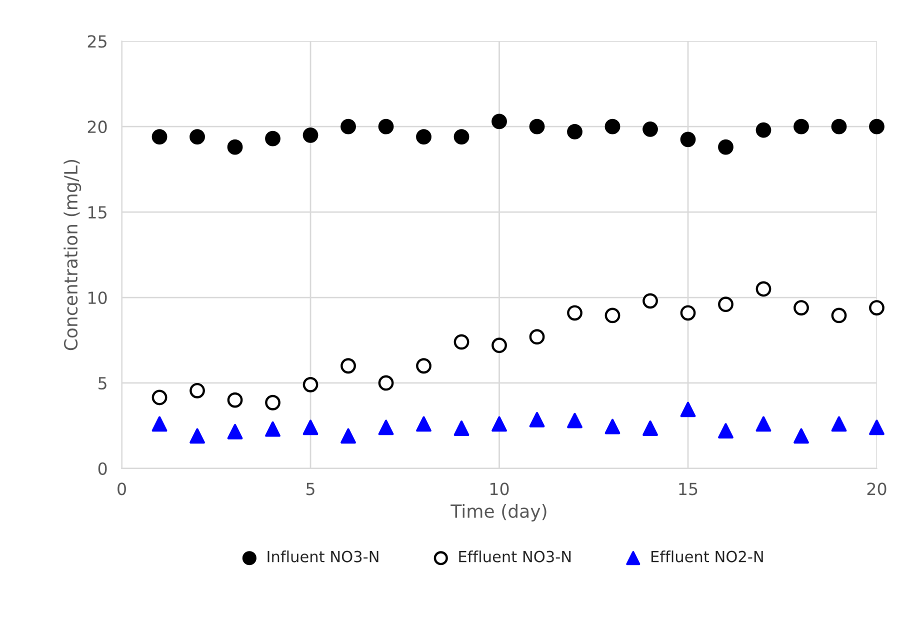  I want to click on y-axis-title: Concentration (mg/L), so click(73, 255).